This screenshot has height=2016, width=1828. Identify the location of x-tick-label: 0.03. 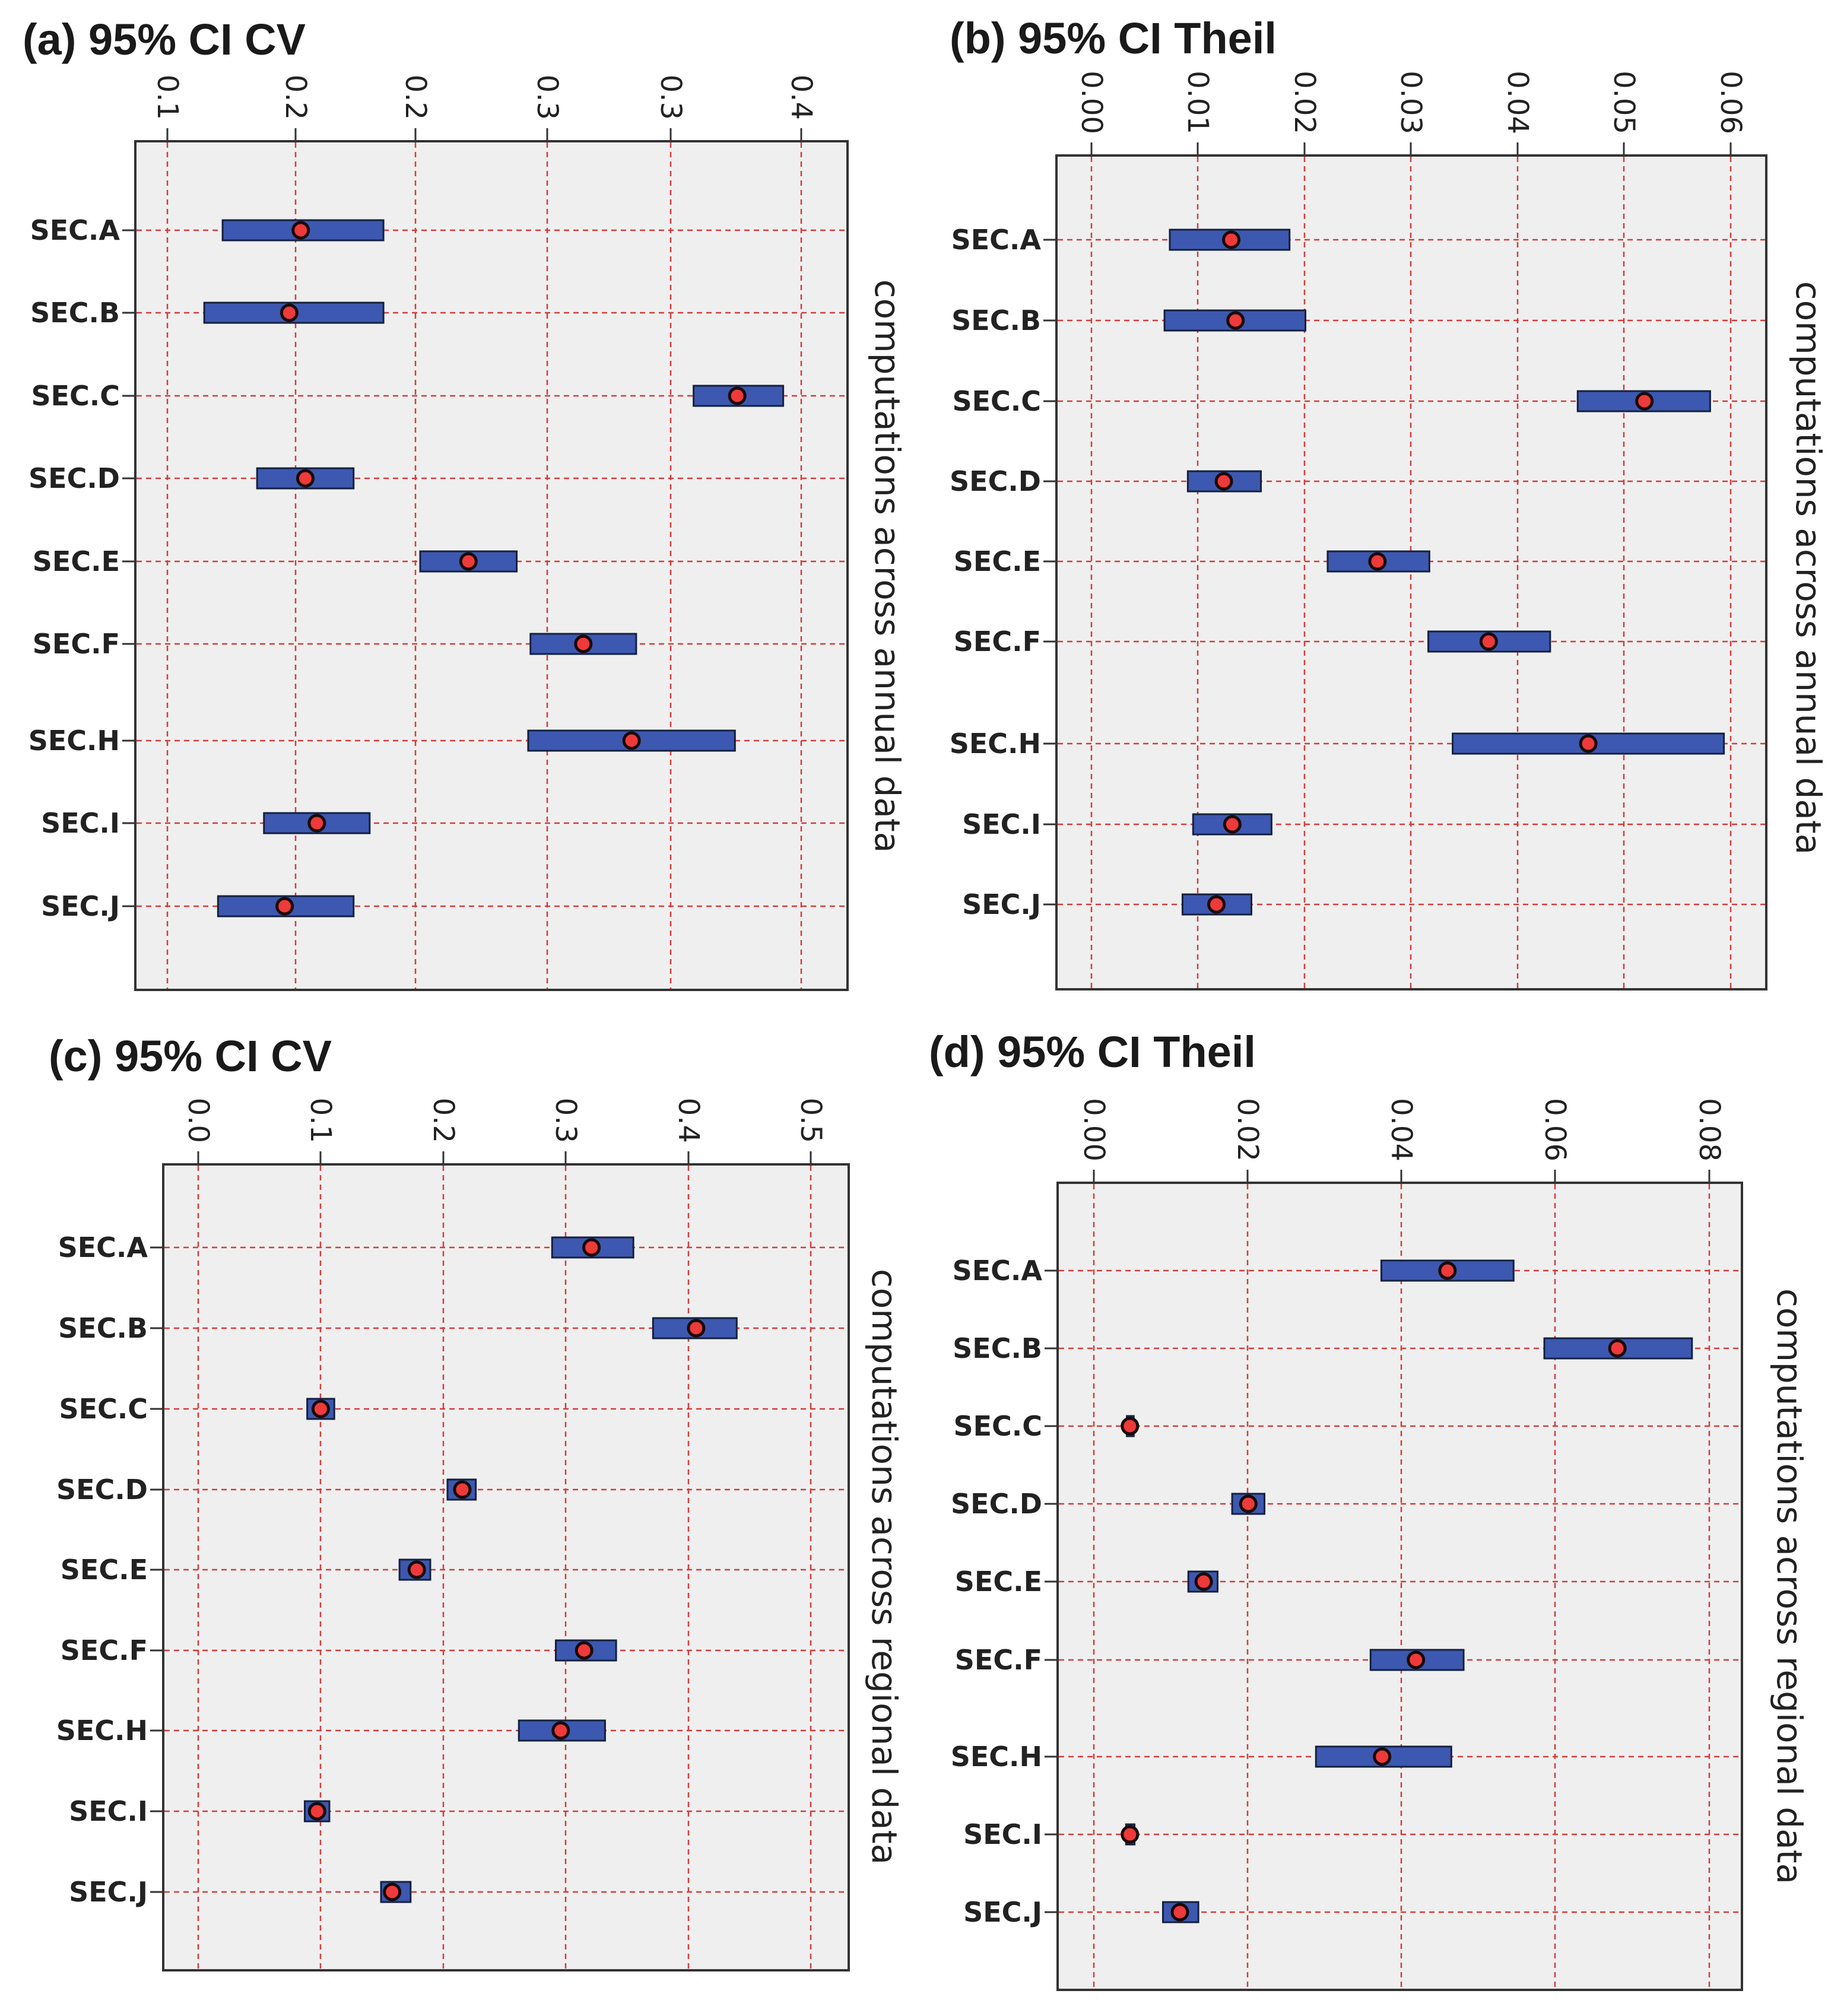
(1411, 102).